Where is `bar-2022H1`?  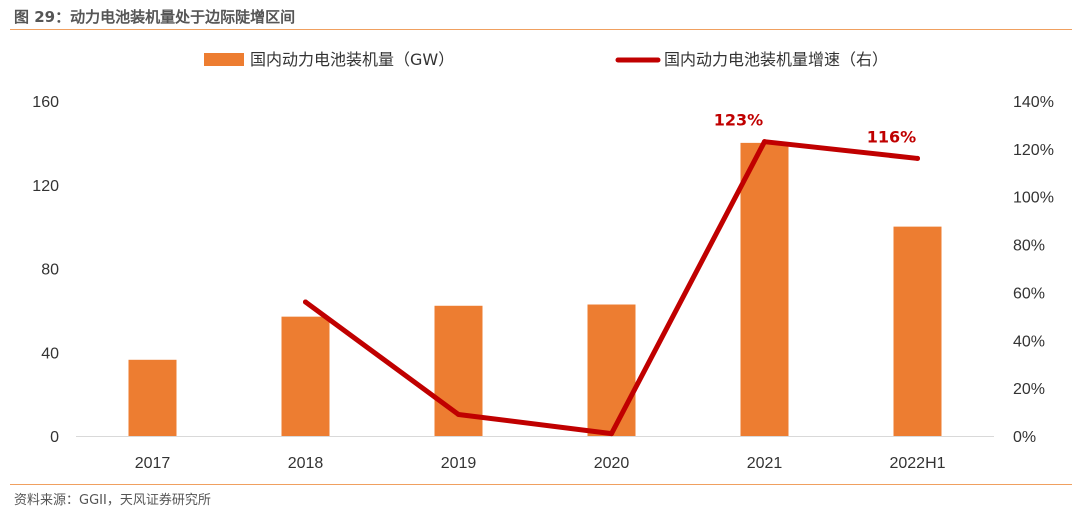
bar-2022H1 is located at coordinates (917, 331).